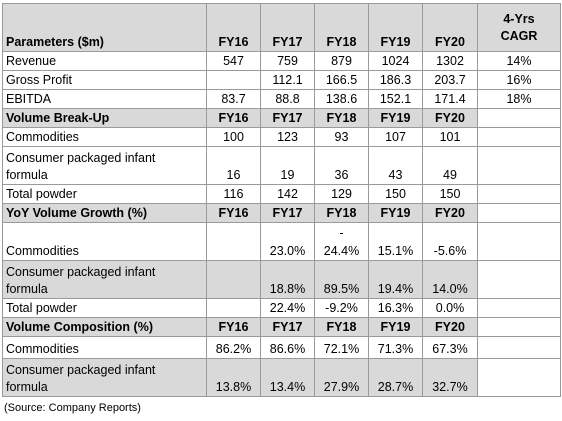 The image size is (562, 421). What do you see at coordinates (104, 61) in the screenshot?
I see `row-label: Revenue` at bounding box center [104, 61].